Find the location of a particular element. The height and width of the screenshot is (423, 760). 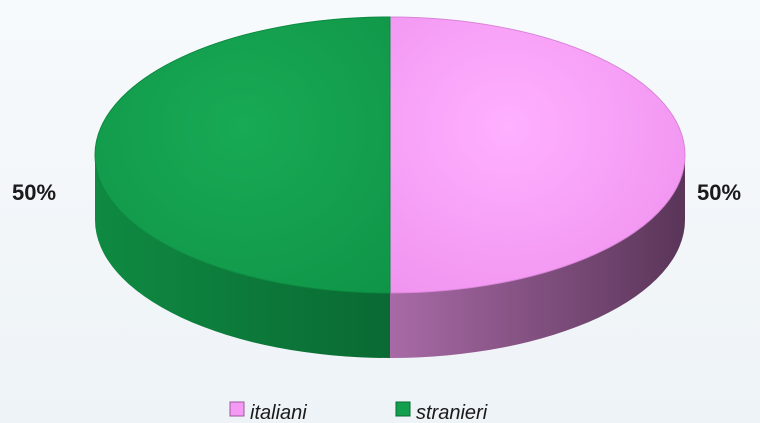

legend: italiani stranieri is located at coordinates (358, 412).